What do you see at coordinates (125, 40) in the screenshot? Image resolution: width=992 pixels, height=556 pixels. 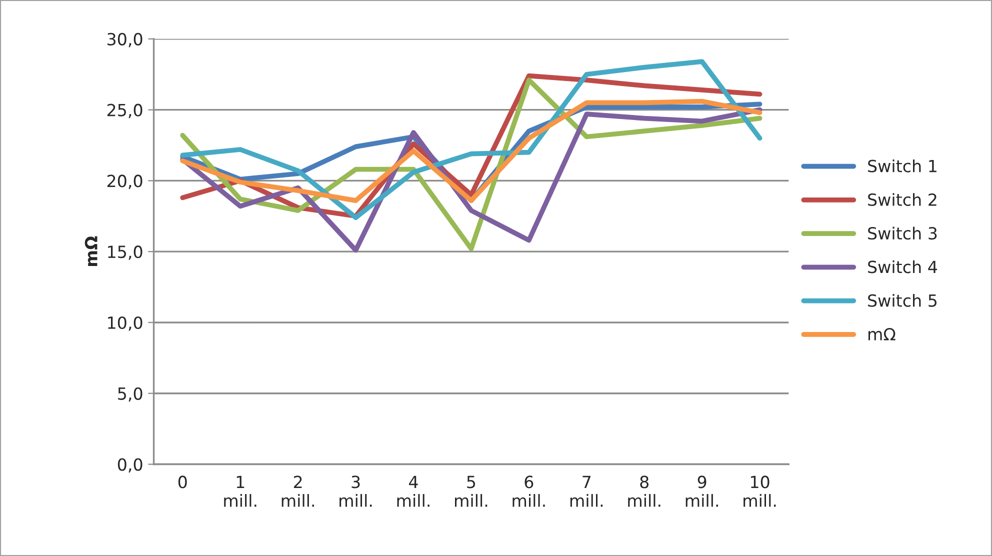 I see `y-tick-label: 30,0` at bounding box center [125, 40].